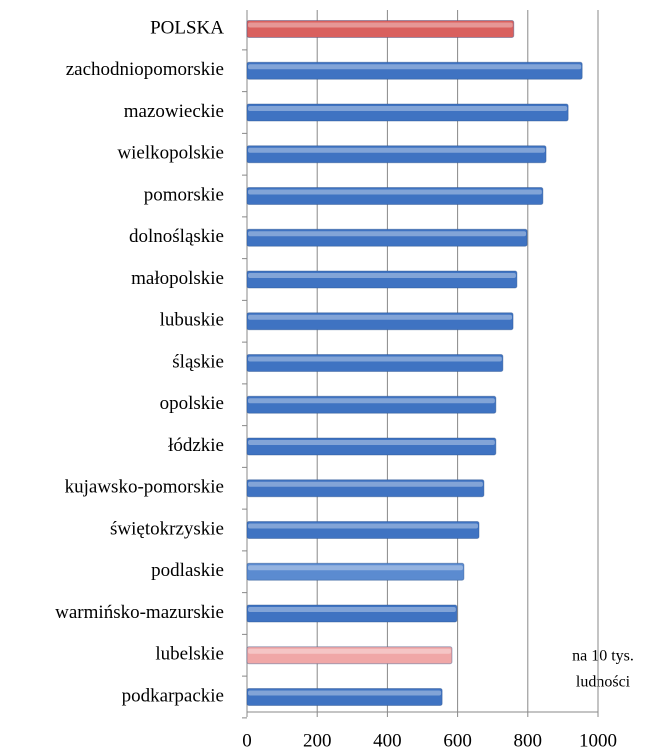 This screenshot has width=646, height=753. I want to click on y-tick-label: pomorskie, so click(184, 194).